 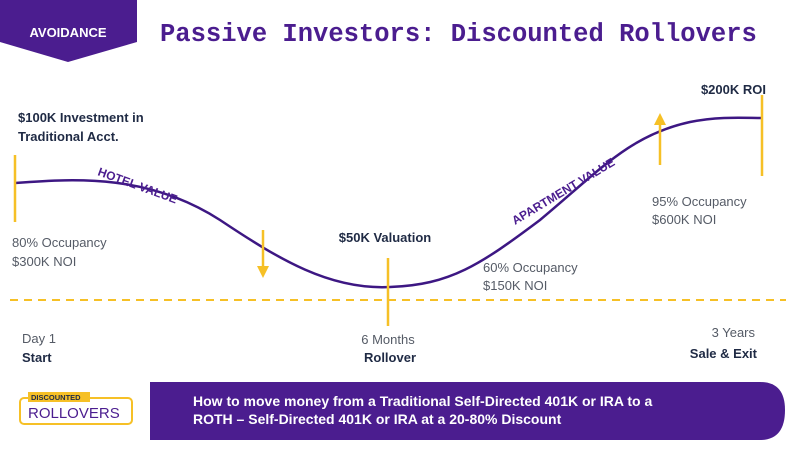 I want to click on title: Passive Investors: Discounted Rollovers, so click(x=458, y=34).